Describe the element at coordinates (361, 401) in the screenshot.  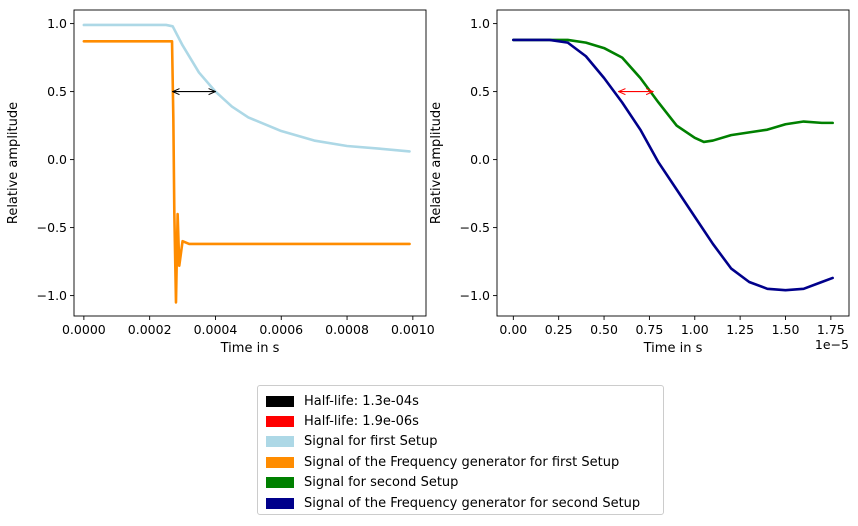
I see `legend-label: Half-life: 1.3e-04s` at that location.